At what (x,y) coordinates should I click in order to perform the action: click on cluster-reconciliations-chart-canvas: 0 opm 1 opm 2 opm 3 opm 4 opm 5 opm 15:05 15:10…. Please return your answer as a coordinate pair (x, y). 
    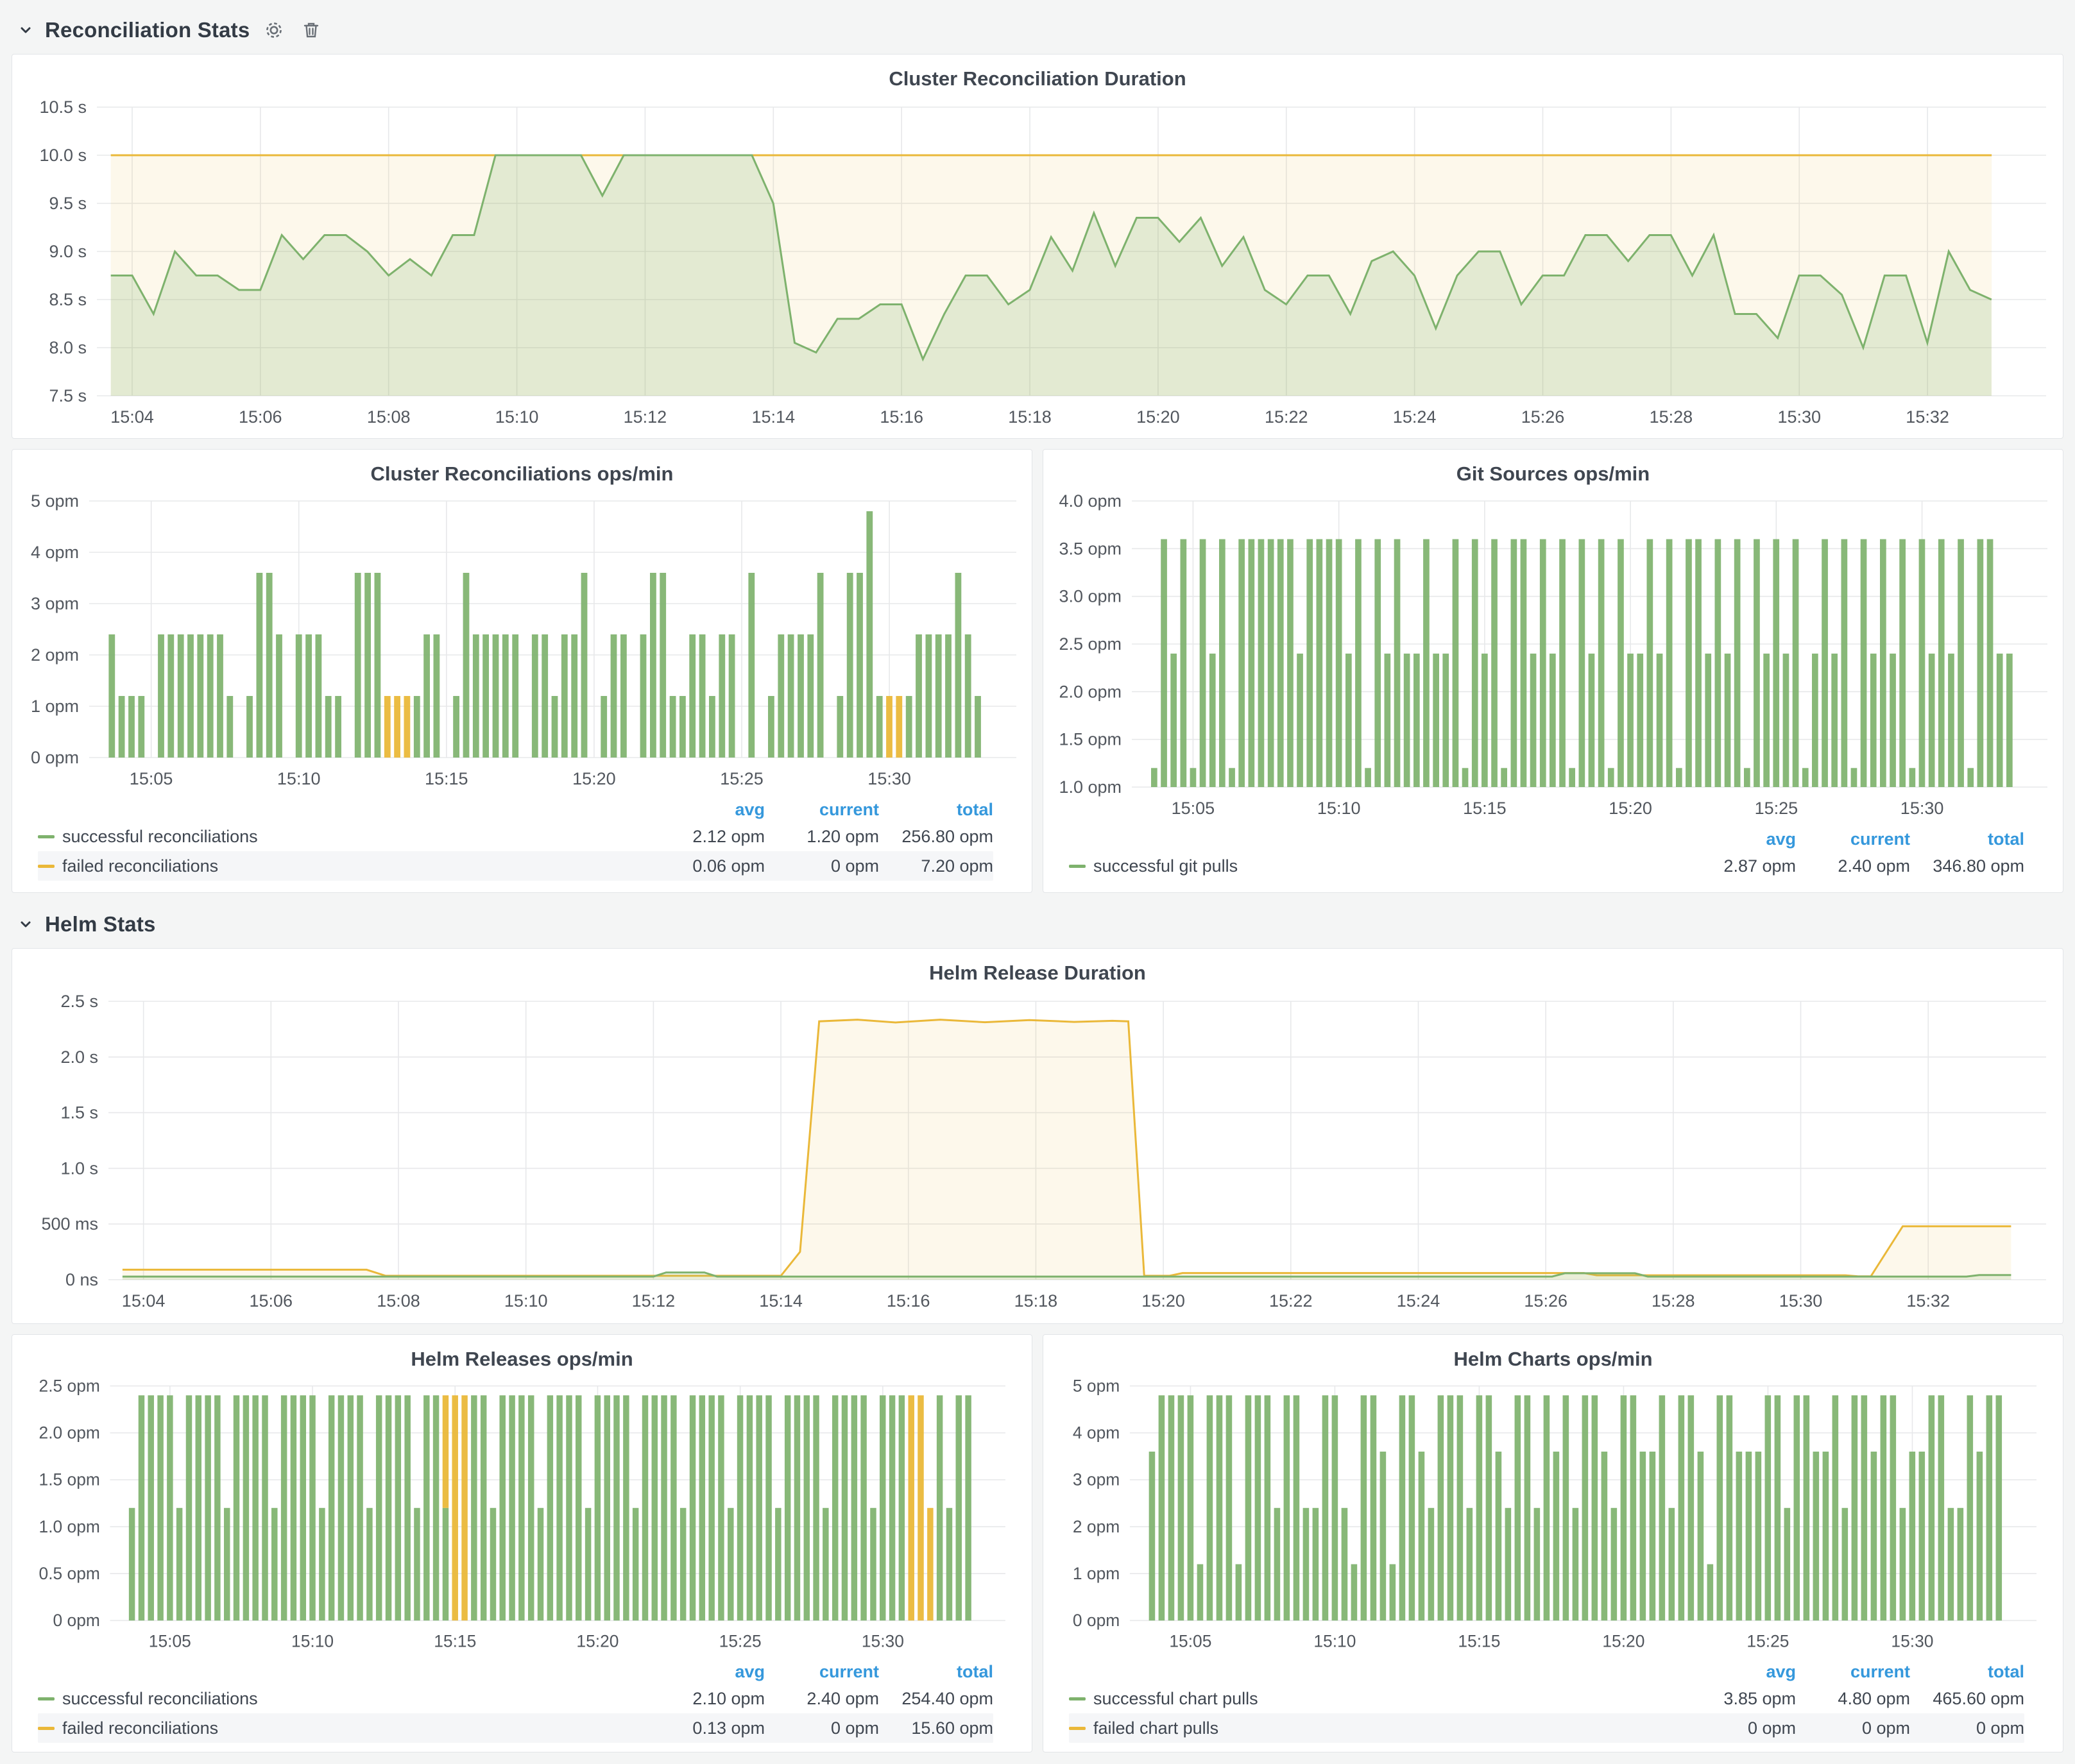
    Looking at the image, I should click on (522, 642).